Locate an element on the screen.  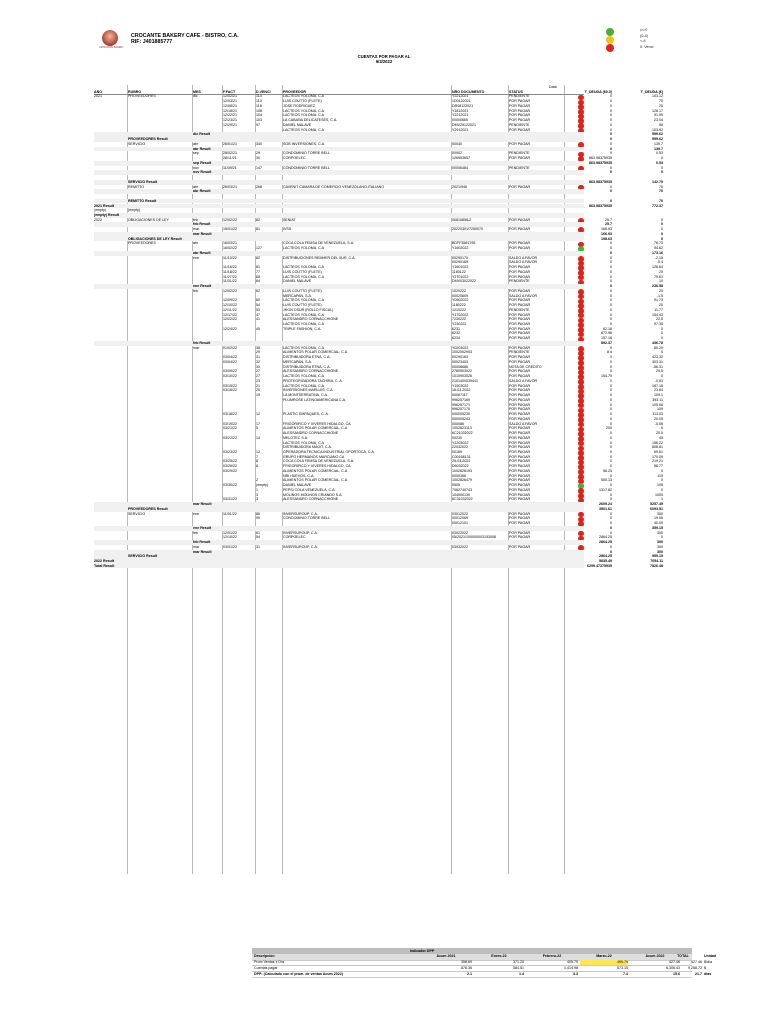
report-title-block: CUENTAS POR PAGAR AL 6/3/2022 is located at coordinates (384, 59).